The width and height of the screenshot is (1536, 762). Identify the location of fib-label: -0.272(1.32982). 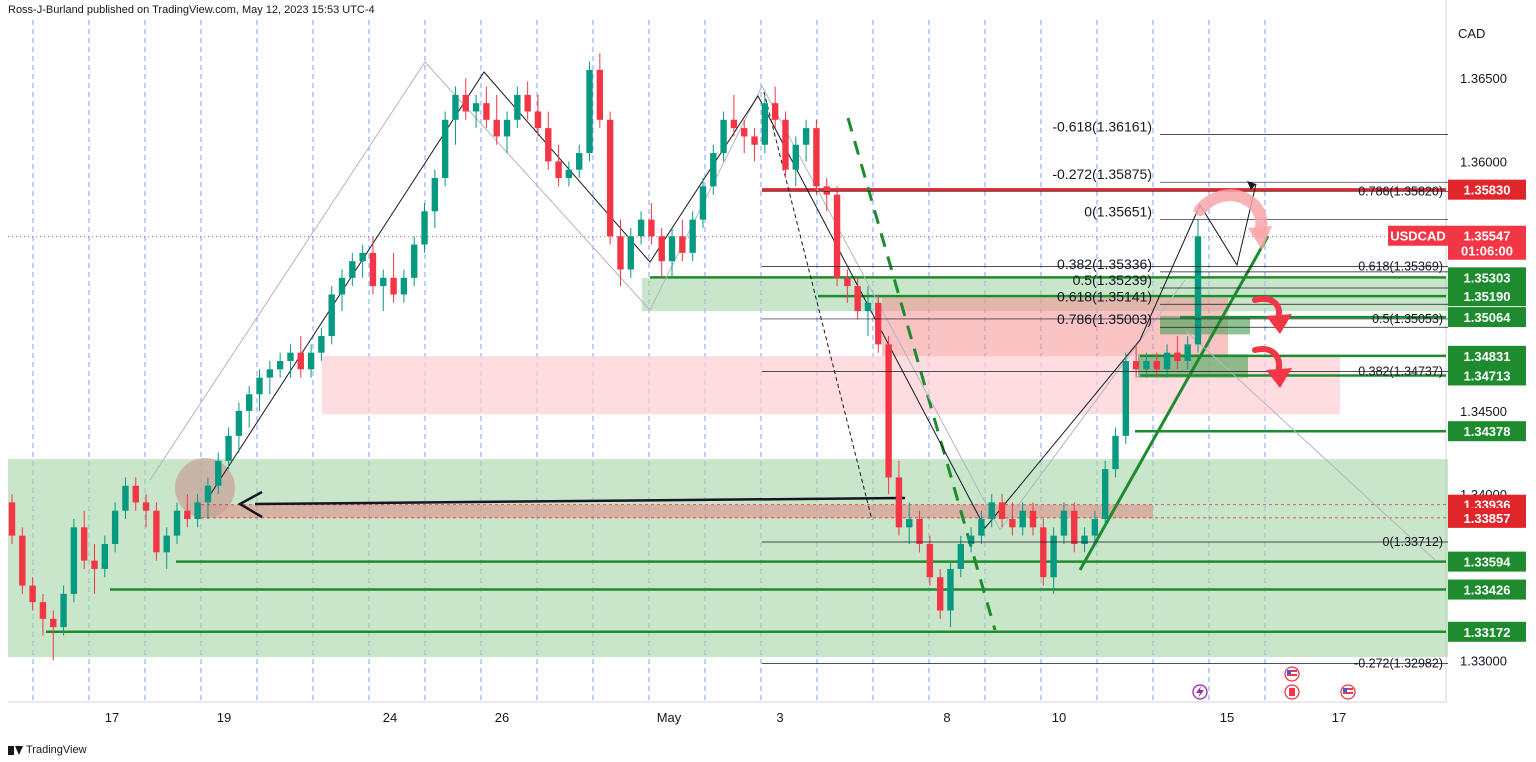
(1398, 663).